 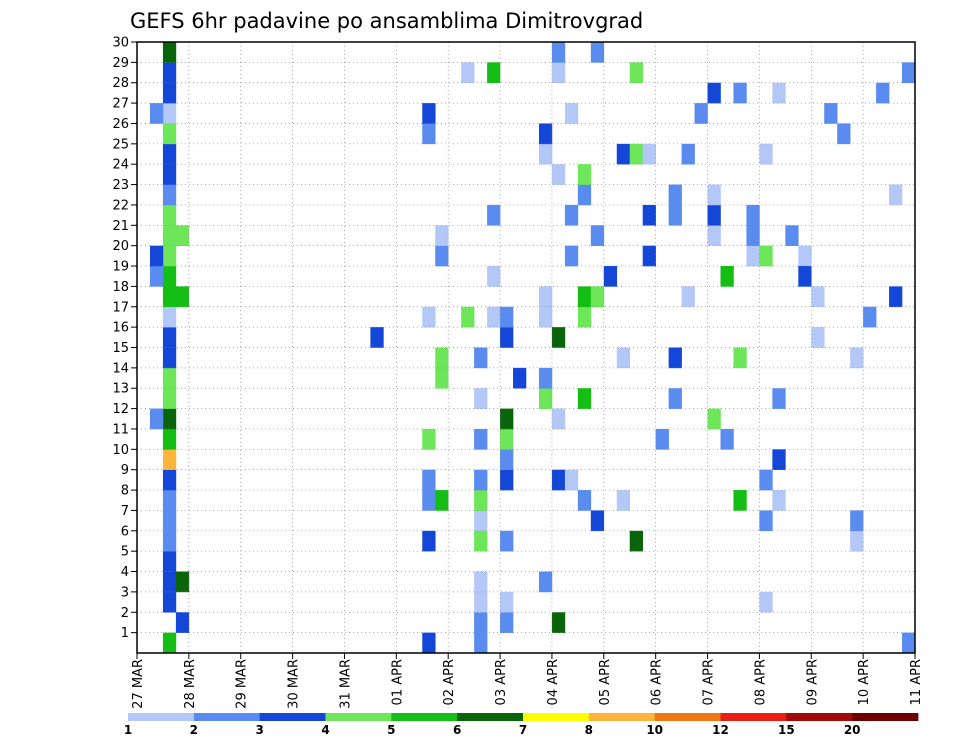 I want to click on y-tick-label: 18, so click(x=120, y=287).